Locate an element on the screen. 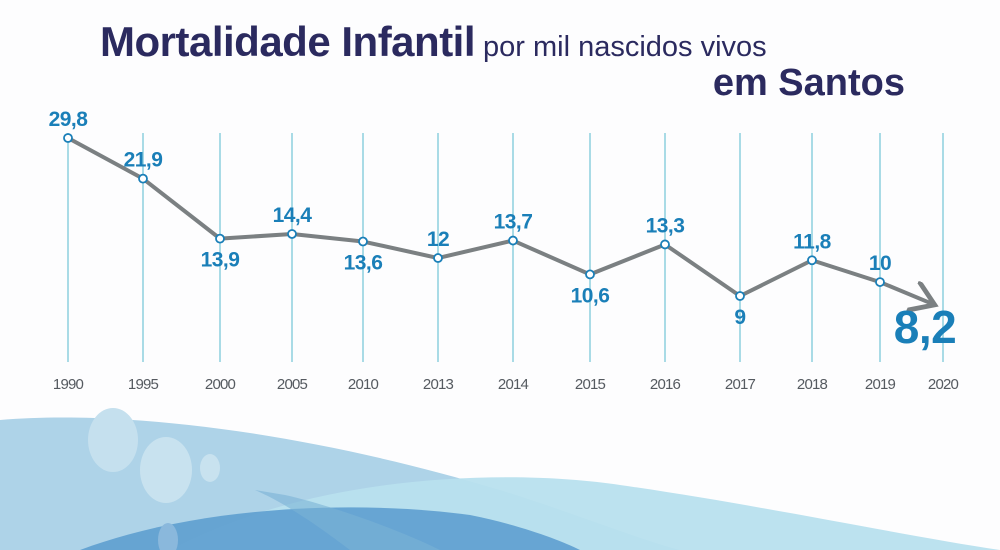 The width and height of the screenshot is (1000, 550). data-label: 21,9 is located at coordinates (143, 160).